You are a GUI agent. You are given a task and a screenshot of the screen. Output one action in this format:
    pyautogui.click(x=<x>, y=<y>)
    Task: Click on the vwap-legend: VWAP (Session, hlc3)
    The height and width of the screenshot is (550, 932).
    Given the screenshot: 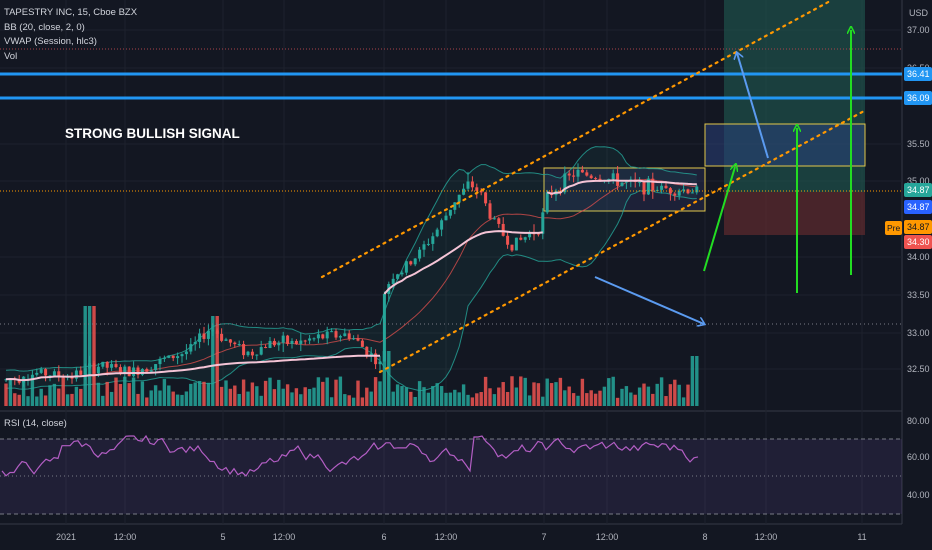 What is the action you would take?
    pyautogui.click(x=50, y=41)
    